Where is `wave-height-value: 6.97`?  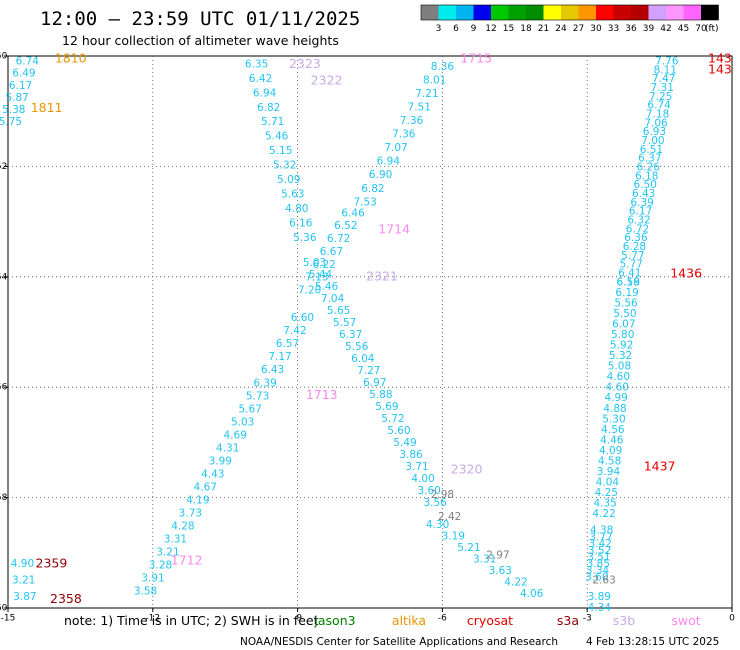
wave-height-value: 6.97 is located at coordinates (374, 383).